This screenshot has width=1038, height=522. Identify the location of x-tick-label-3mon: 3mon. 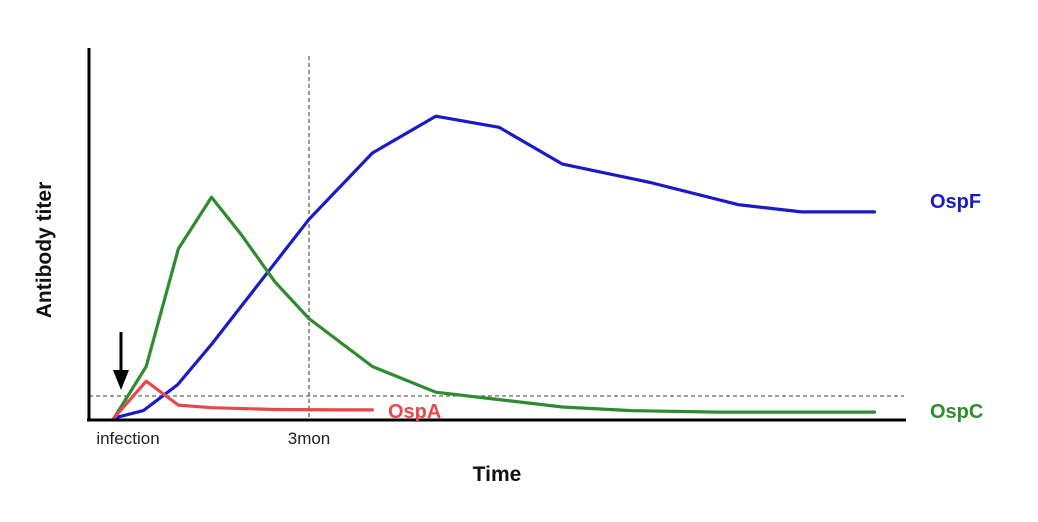
(309, 438).